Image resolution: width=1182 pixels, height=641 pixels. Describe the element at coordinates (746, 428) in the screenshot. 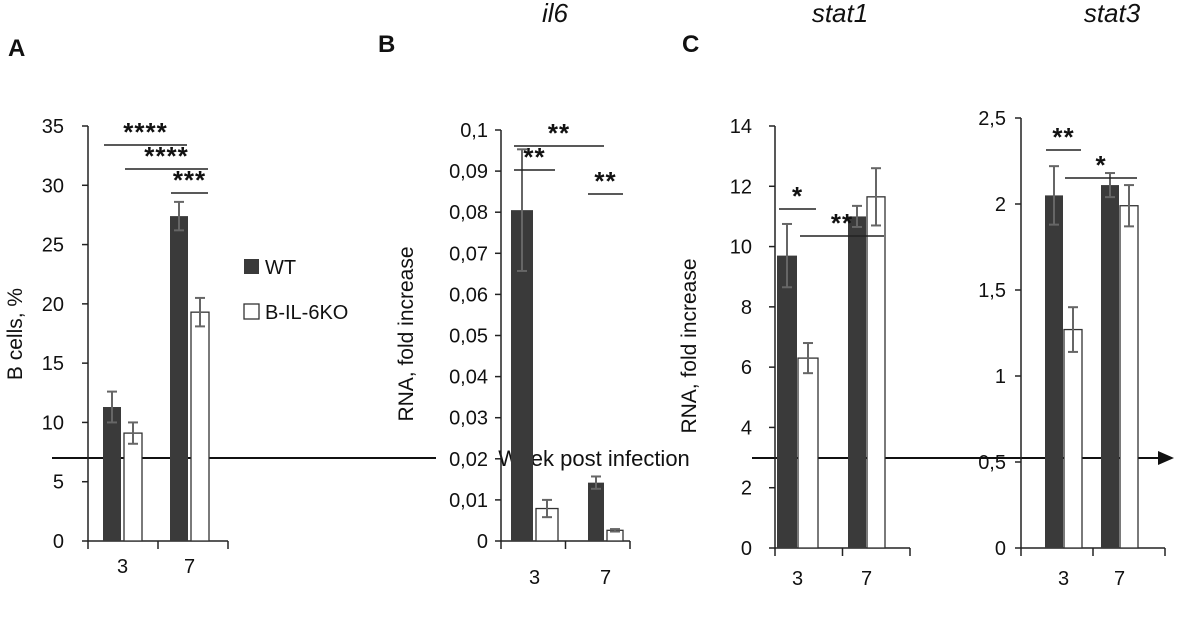

I see `y-tick-label: 4` at that location.